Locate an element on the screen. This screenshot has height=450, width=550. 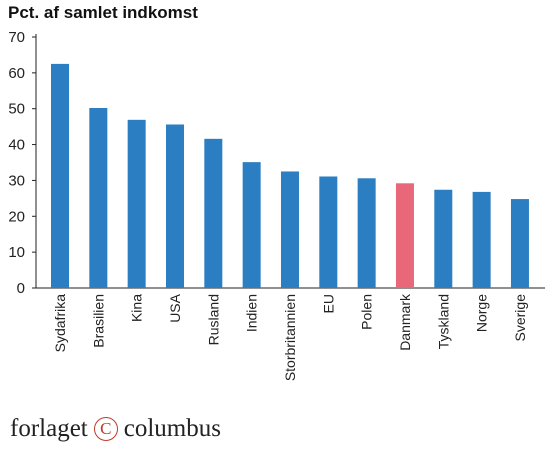
publisher-name-left: forlaget is located at coordinates (49, 428).